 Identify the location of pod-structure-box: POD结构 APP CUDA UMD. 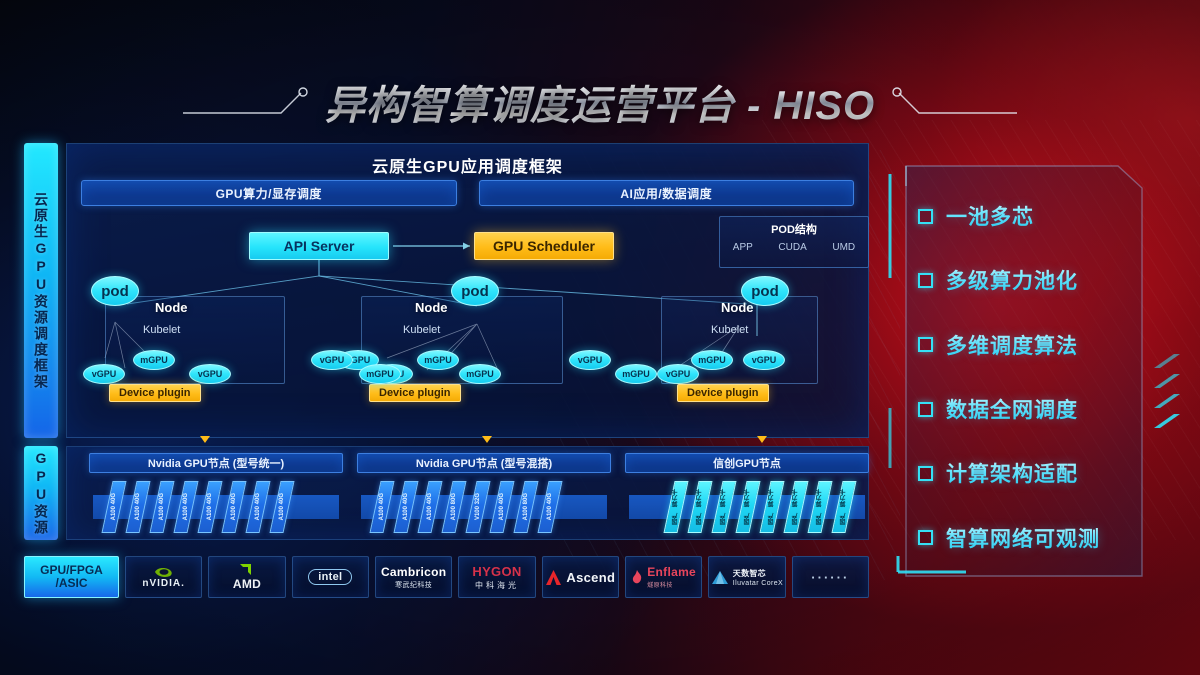
(794, 242).